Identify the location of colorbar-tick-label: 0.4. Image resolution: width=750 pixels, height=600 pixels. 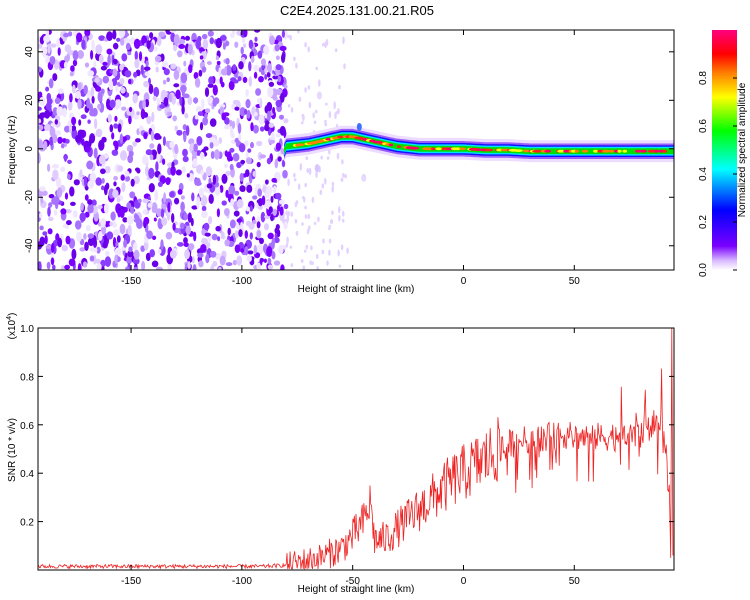
(703, 174).